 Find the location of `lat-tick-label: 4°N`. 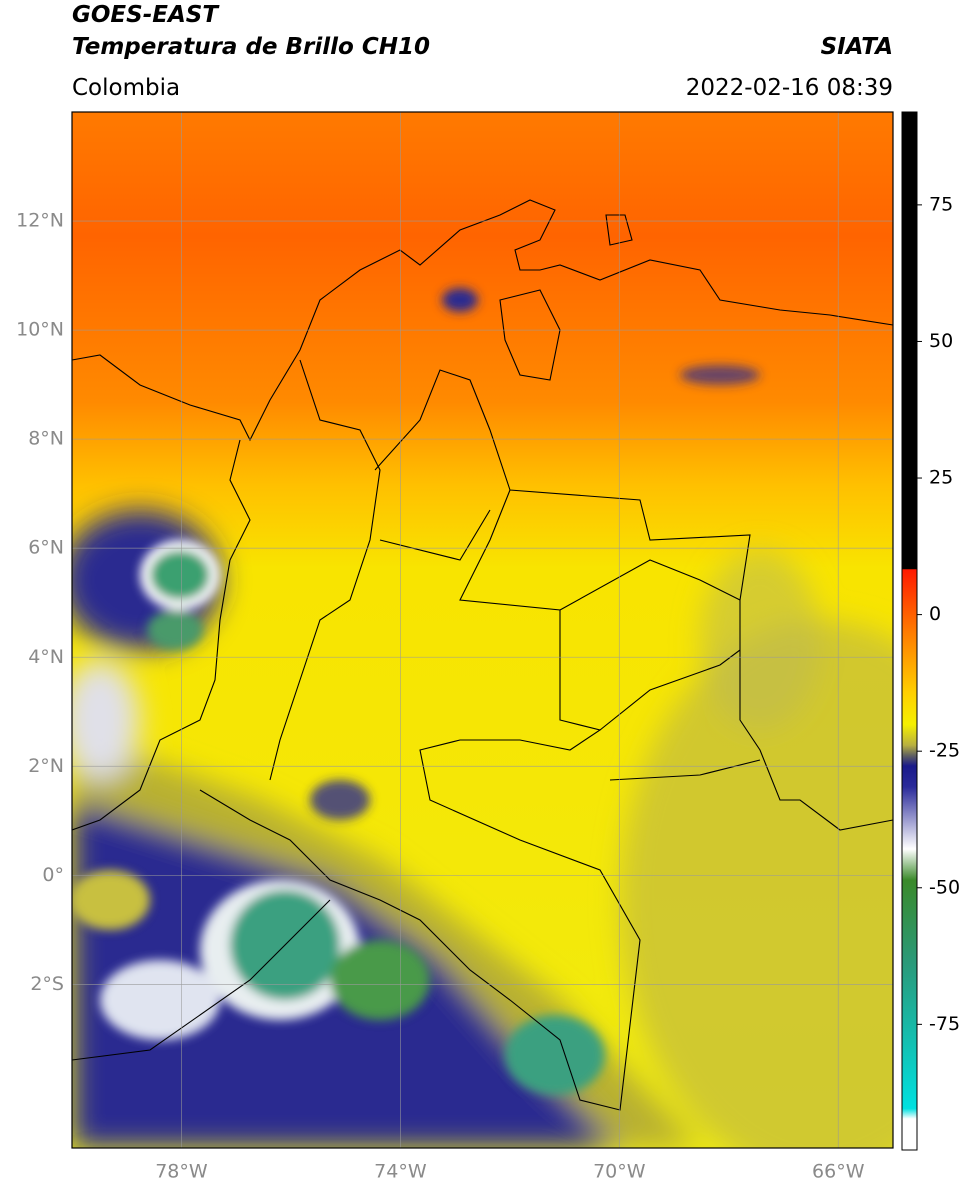

lat-tick-label: 4°N is located at coordinates (46, 657).